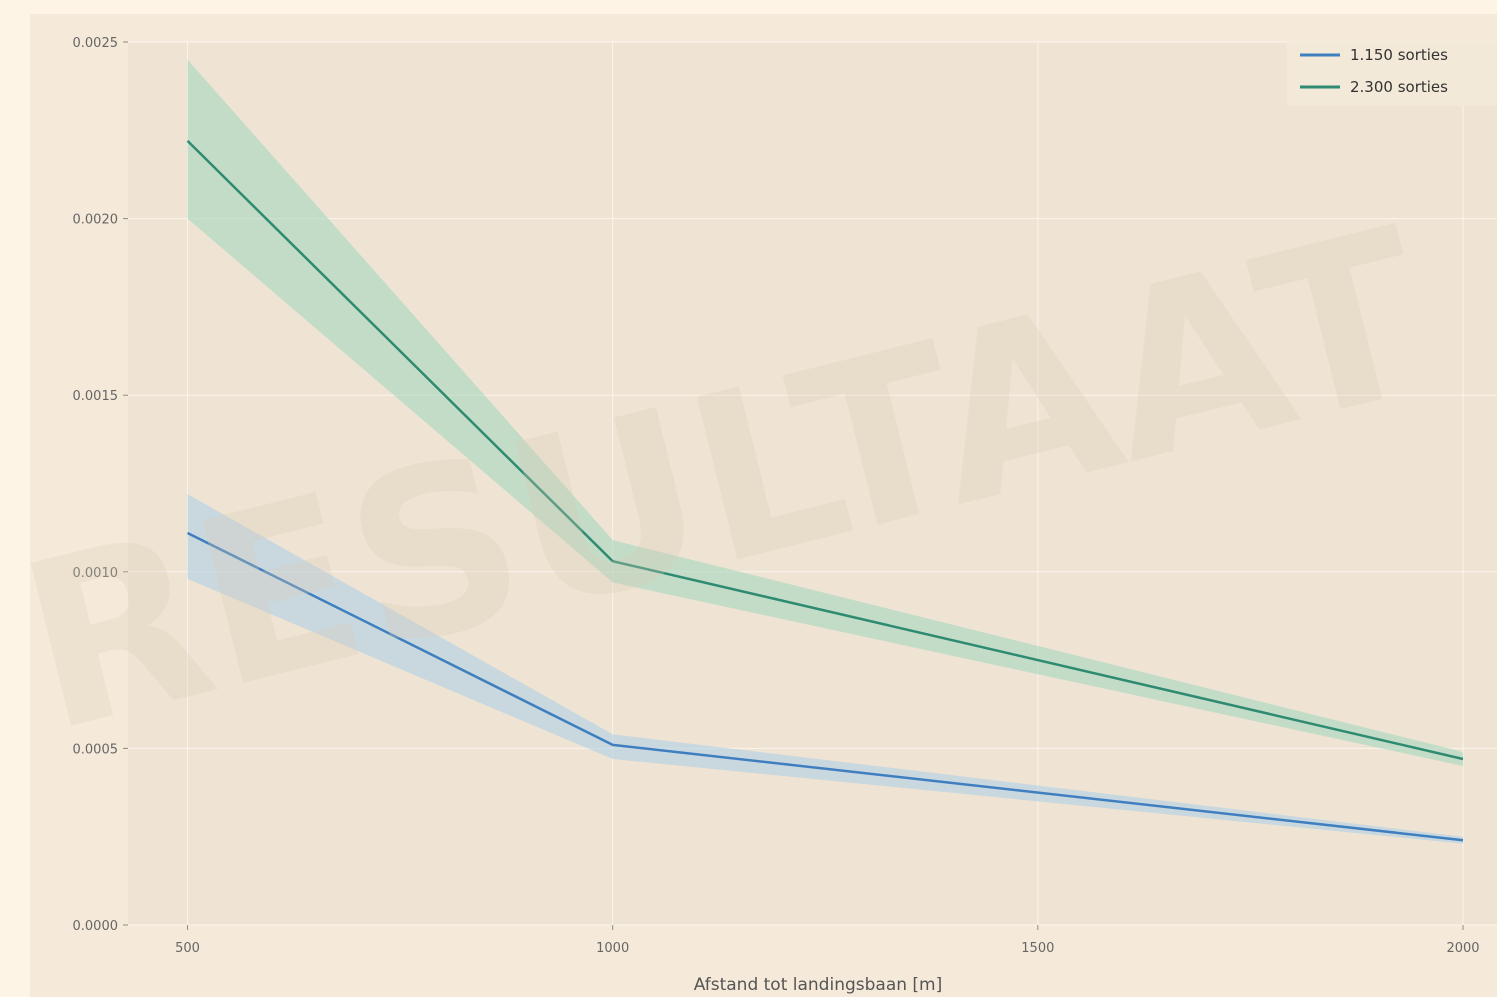 The image size is (1497, 997). What do you see at coordinates (96, 43) in the screenshot?
I see `y-tick-label: 0.0025` at bounding box center [96, 43].